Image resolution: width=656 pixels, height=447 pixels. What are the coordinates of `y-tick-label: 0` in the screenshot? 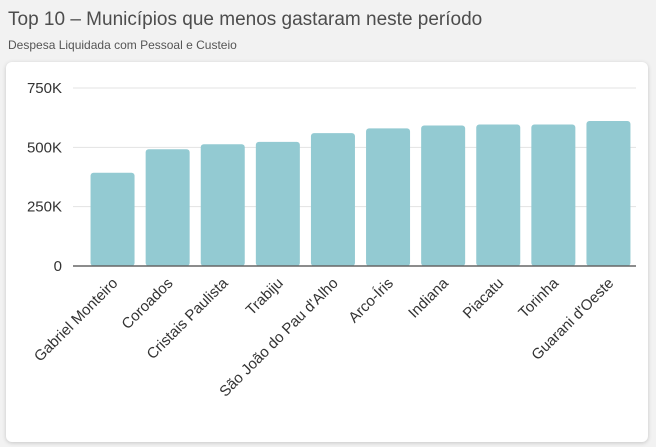 It's located at (58, 266).